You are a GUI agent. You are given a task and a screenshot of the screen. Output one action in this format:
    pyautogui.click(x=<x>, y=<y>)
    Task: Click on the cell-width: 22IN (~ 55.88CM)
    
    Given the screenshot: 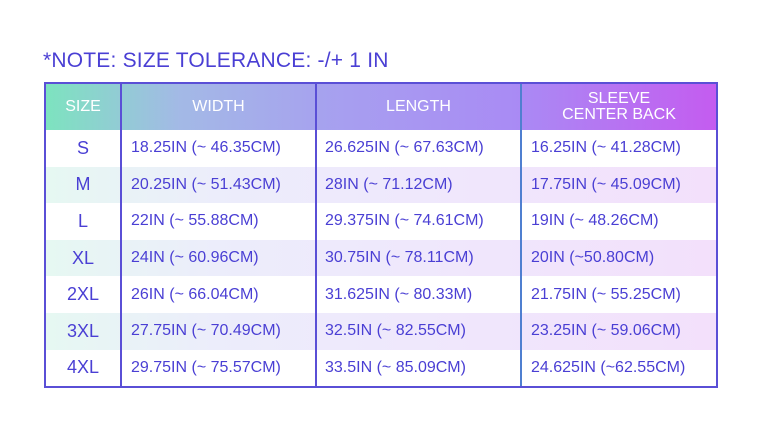 What is the action you would take?
    pyautogui.click(x=219, y=221)
    